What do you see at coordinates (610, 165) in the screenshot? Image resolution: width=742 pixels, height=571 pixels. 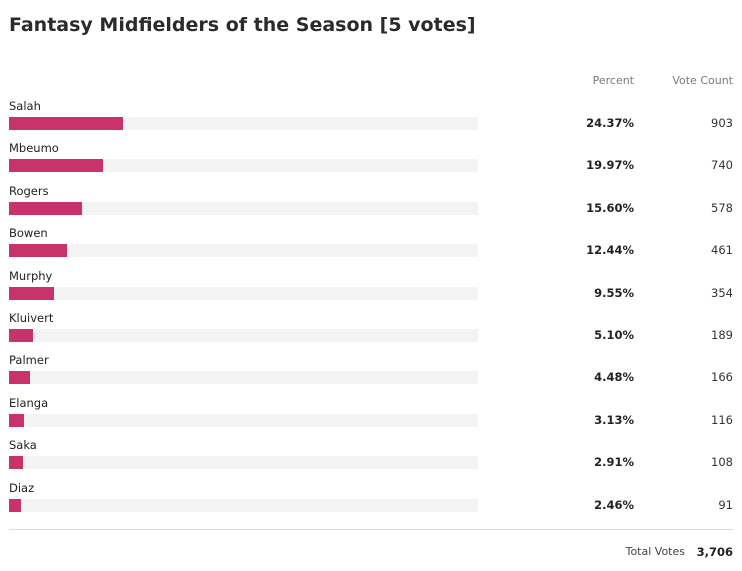 I see `percent-value: 19.97%` at bounding box center [610, 165].